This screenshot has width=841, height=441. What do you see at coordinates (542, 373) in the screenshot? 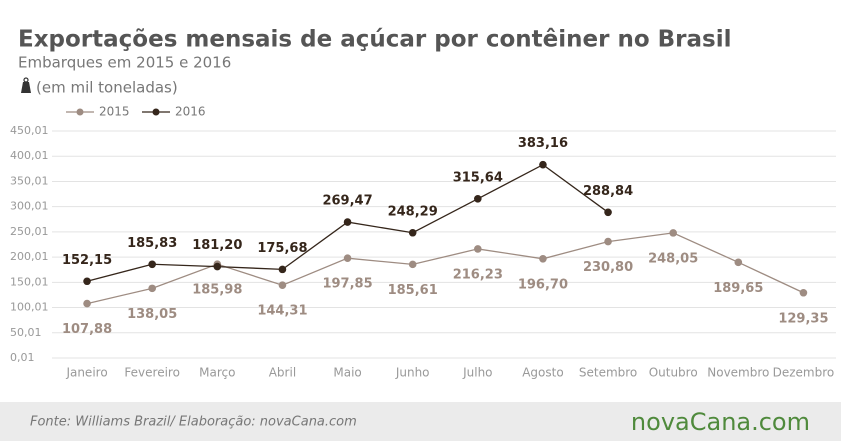
I see `x-tick-label: Agosto` at bounding box center [542, 373].